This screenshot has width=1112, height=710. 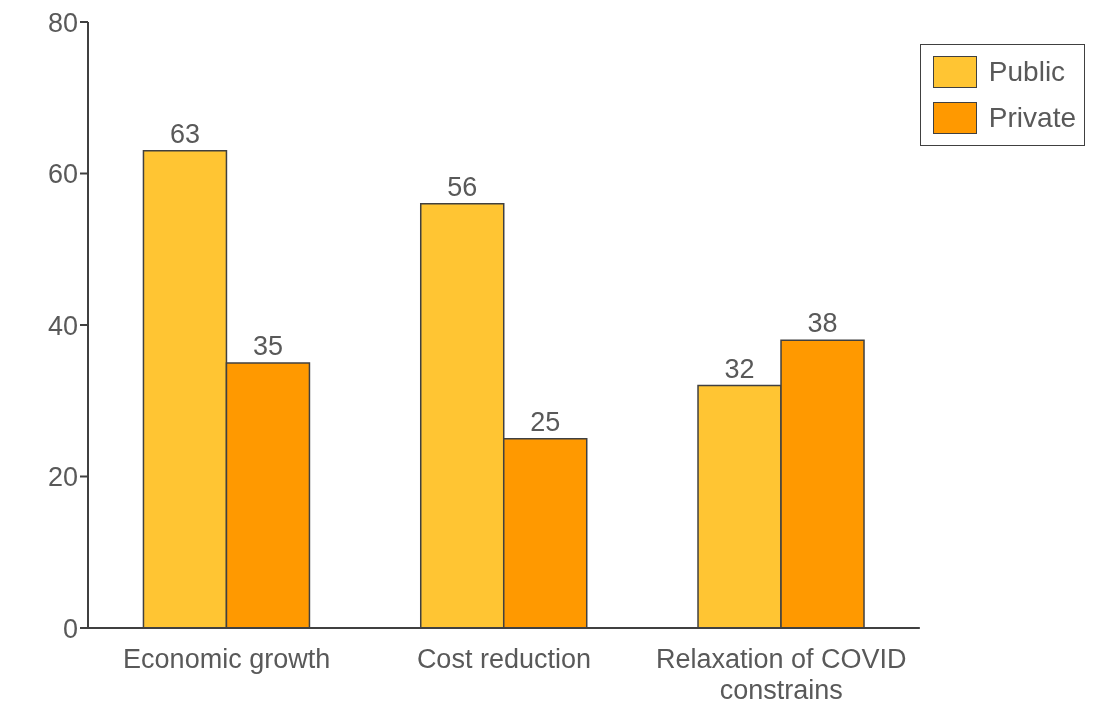 What do you see at coordinates (62, 477) in the screenshot?
I see `y-tick-label: 20` at bounding box center [62, 477].